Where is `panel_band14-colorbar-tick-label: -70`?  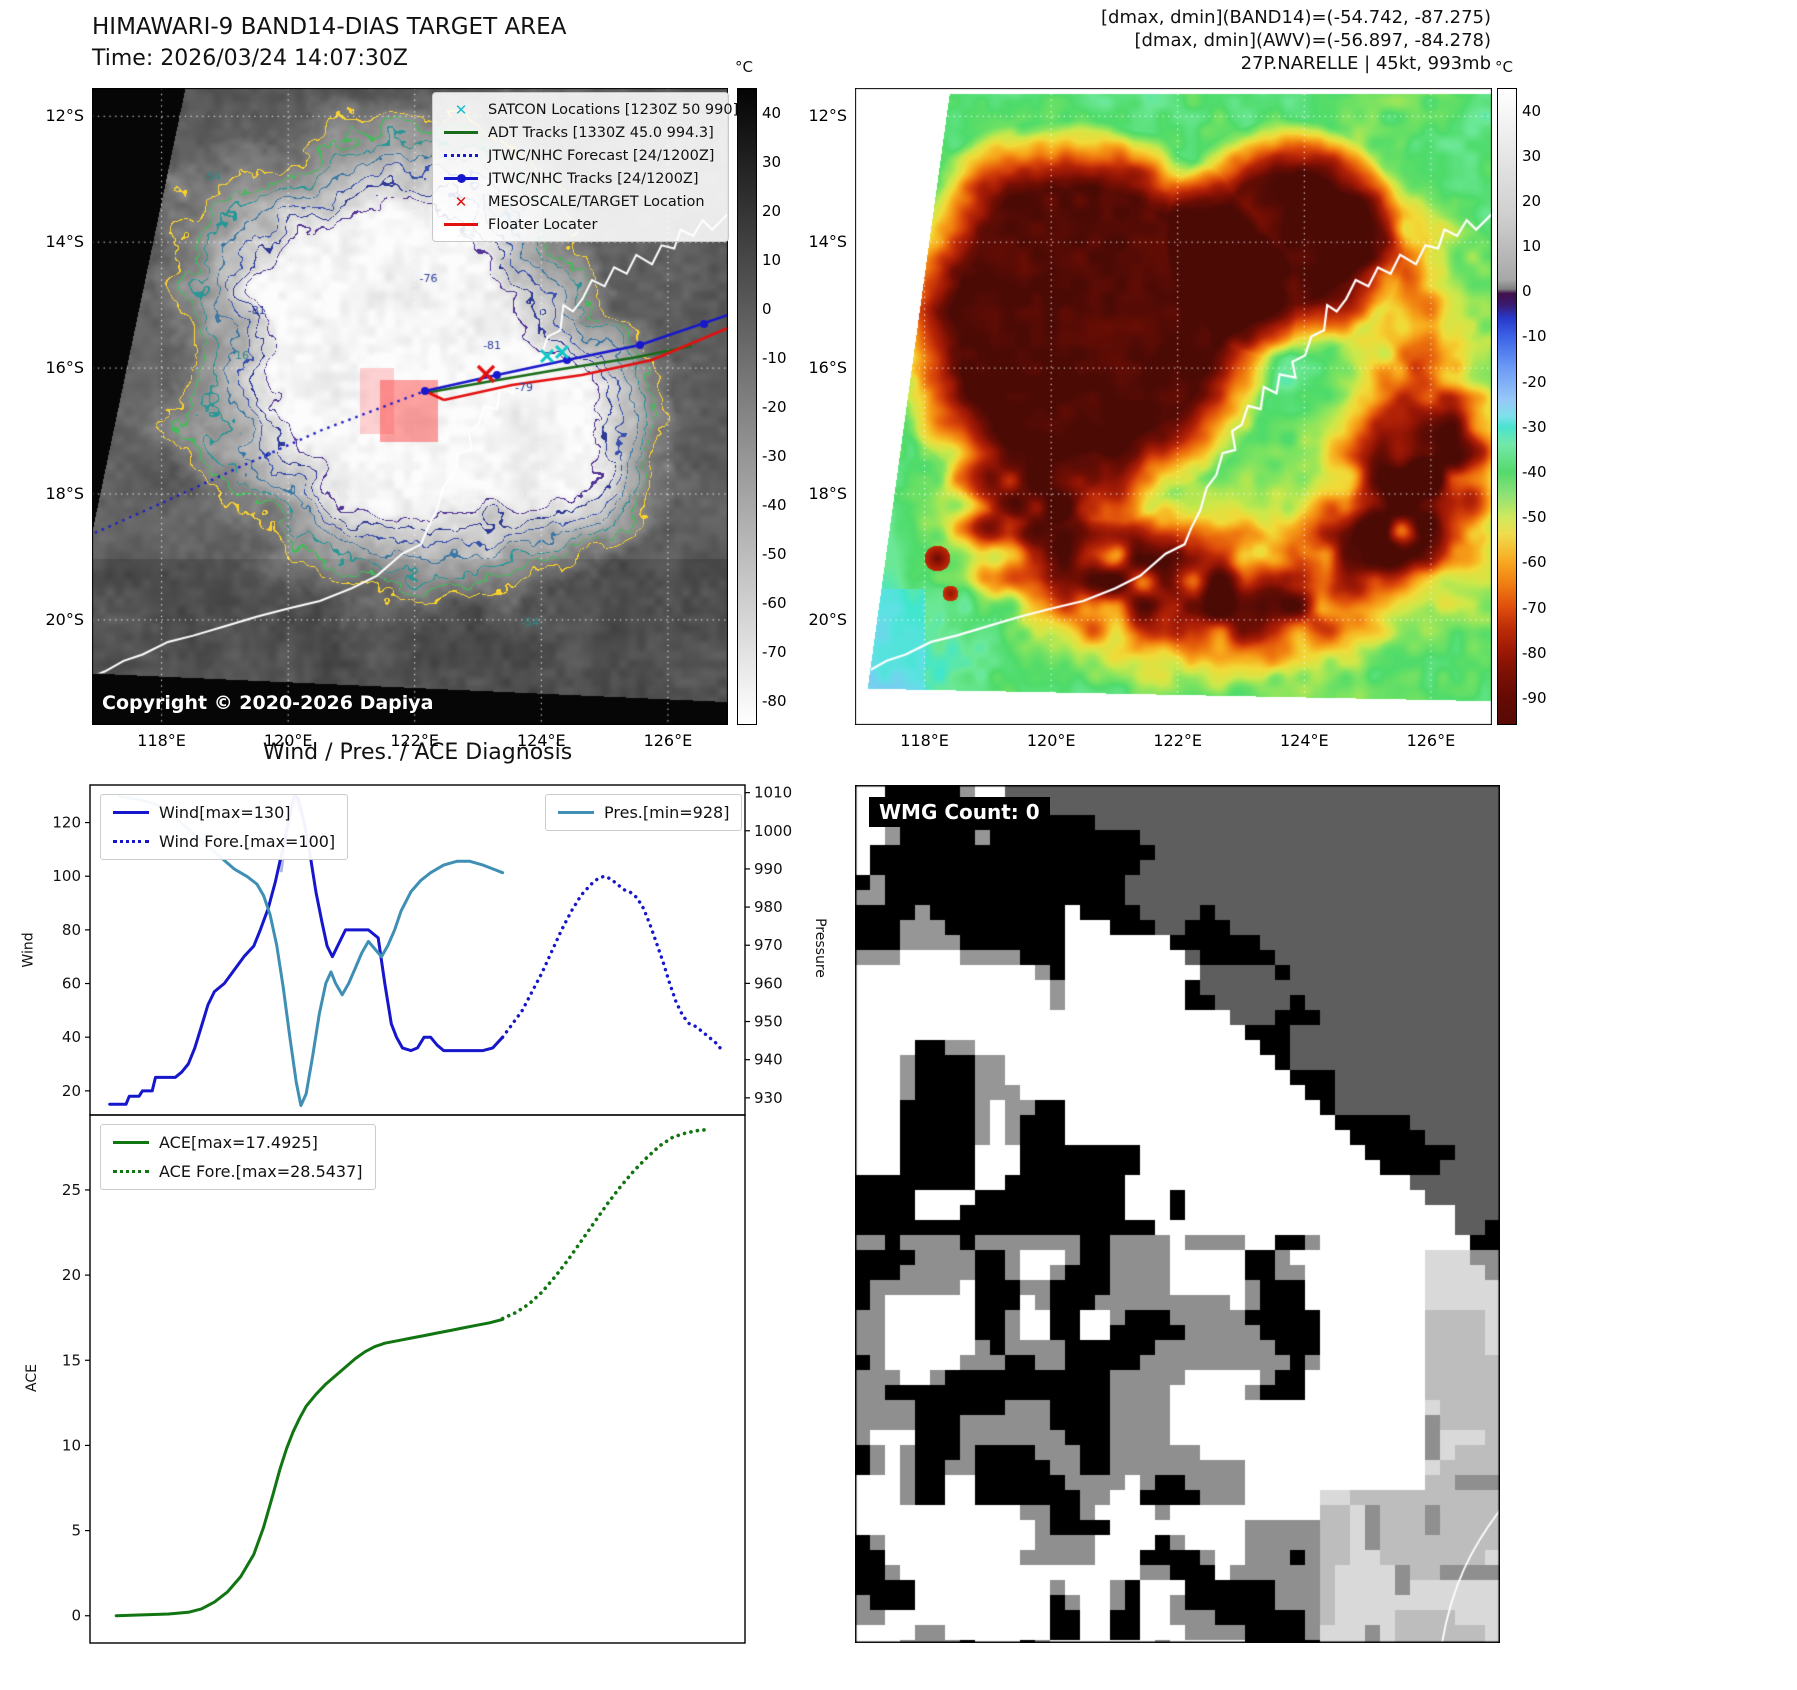 panel_band14-colorbar-tick-label: -70 is located at coordinates (774, 651).